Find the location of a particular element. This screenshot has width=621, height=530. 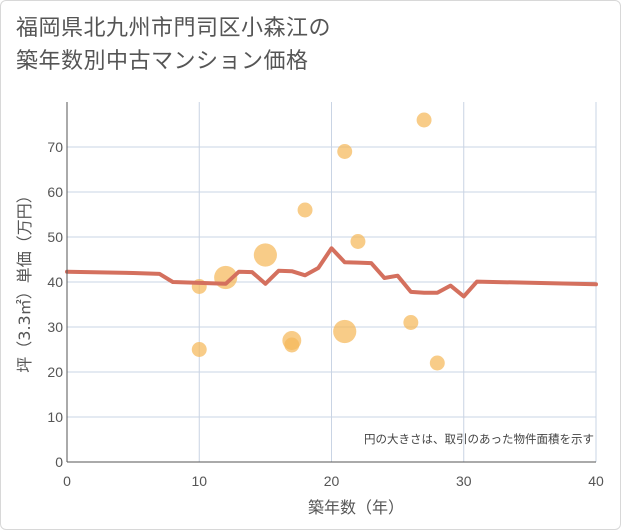

x-tick-label-10: 10 is located at coordinates (199, 481).